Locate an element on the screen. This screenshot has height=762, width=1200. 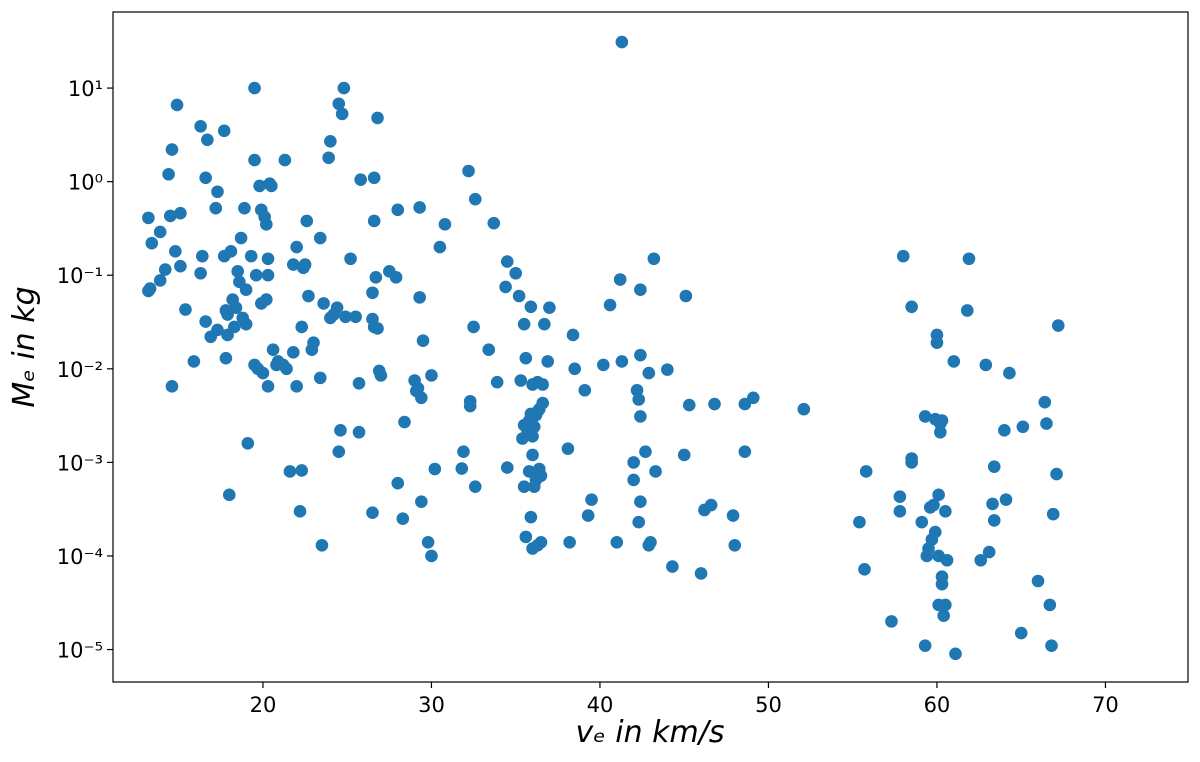
y-tick-label: 10⁻⁵ is located at coordinates (80, 651).